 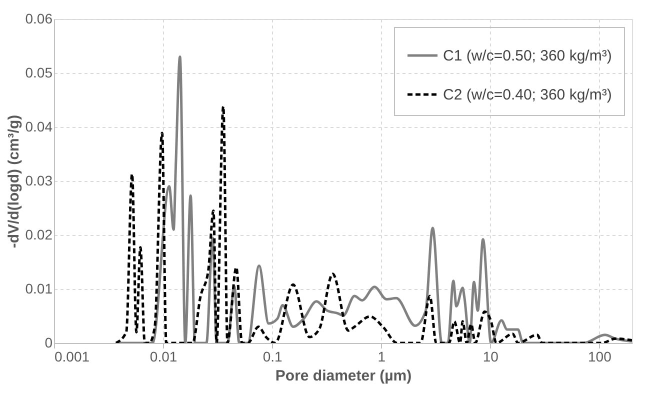 I want to click on x-axis-title: Pore diameter (µm), so click(x=343, y=376).